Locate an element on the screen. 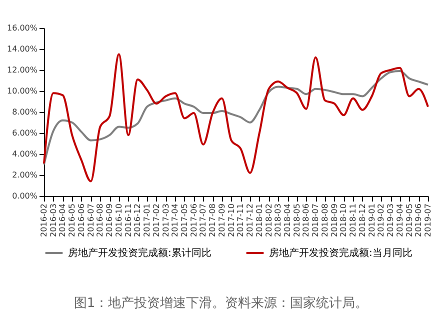 This screenshot has height=325, width=442. y-tick-label: 16.00% is located at coordinates (22, 28).